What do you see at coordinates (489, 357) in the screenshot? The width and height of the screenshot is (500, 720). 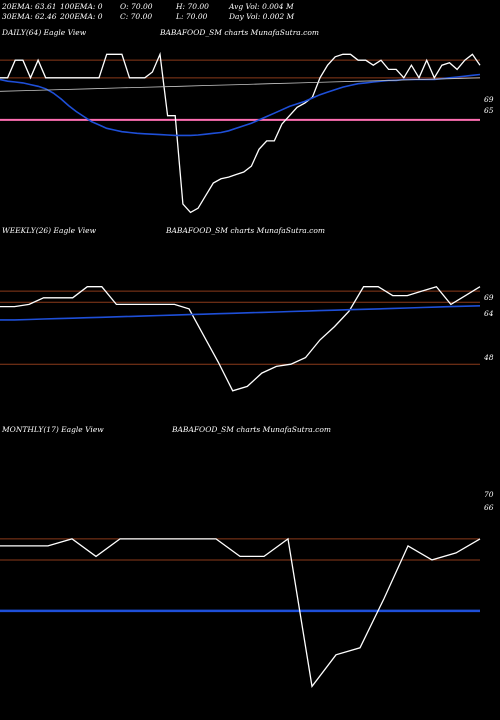 I see `weekly-ytick-48: 48` at bounding box center [489, 357].